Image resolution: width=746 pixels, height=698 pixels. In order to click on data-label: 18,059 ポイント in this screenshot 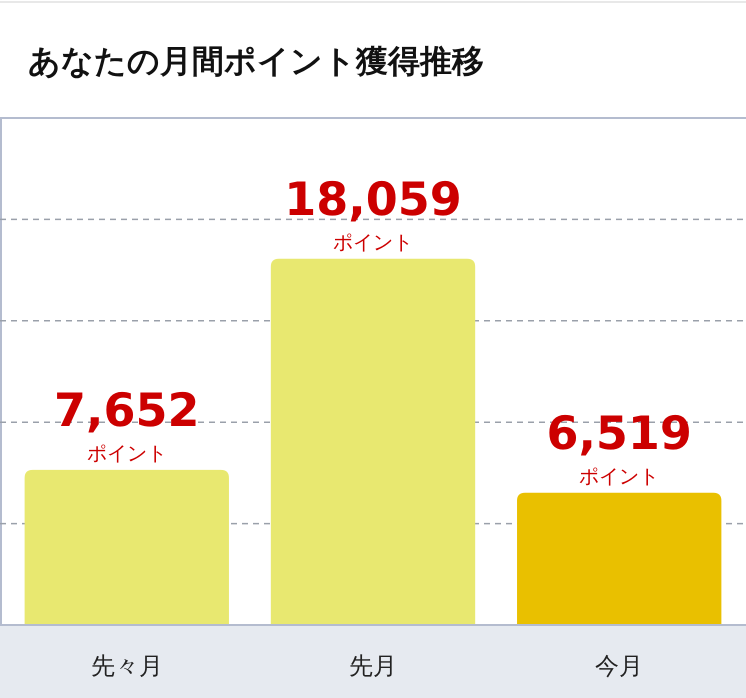, I will do `click(373, 213)`.